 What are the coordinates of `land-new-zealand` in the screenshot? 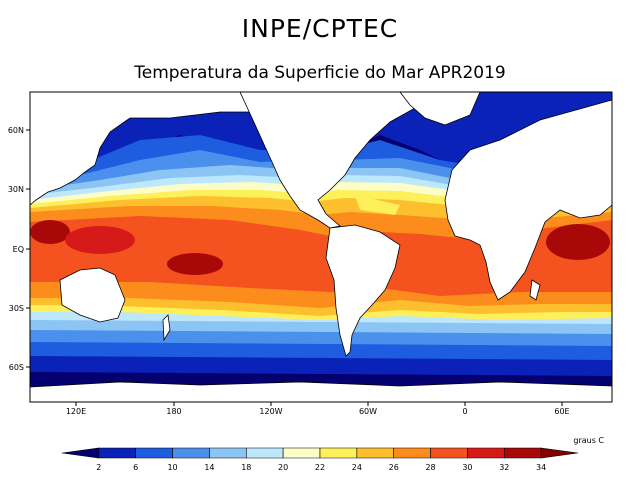 It's located at (166, 328).